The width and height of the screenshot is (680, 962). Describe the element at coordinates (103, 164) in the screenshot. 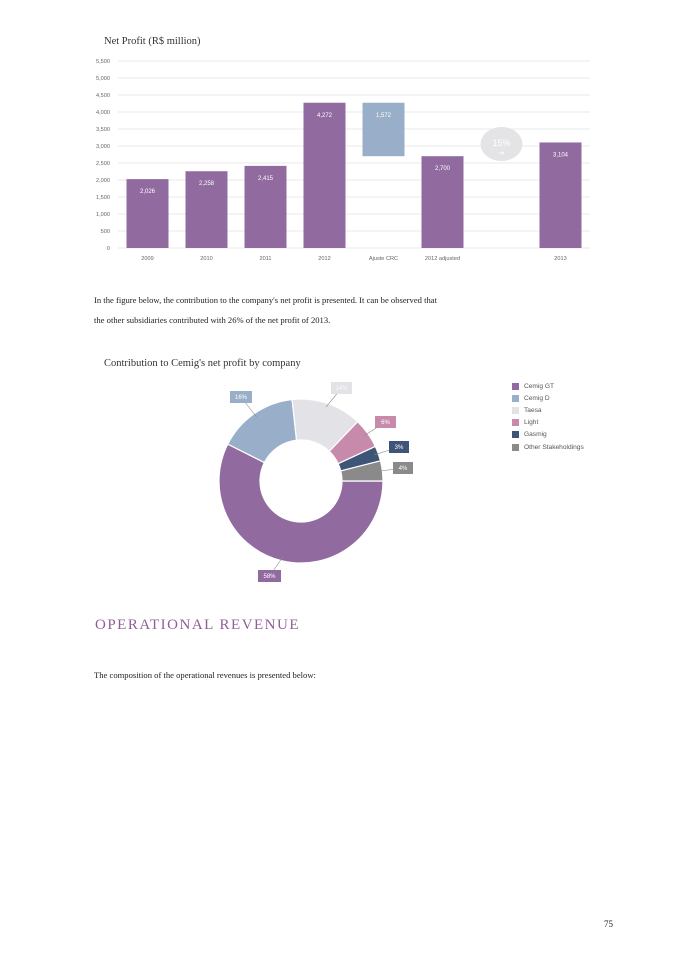

I see `y-tick-label: 2,500` at that location.